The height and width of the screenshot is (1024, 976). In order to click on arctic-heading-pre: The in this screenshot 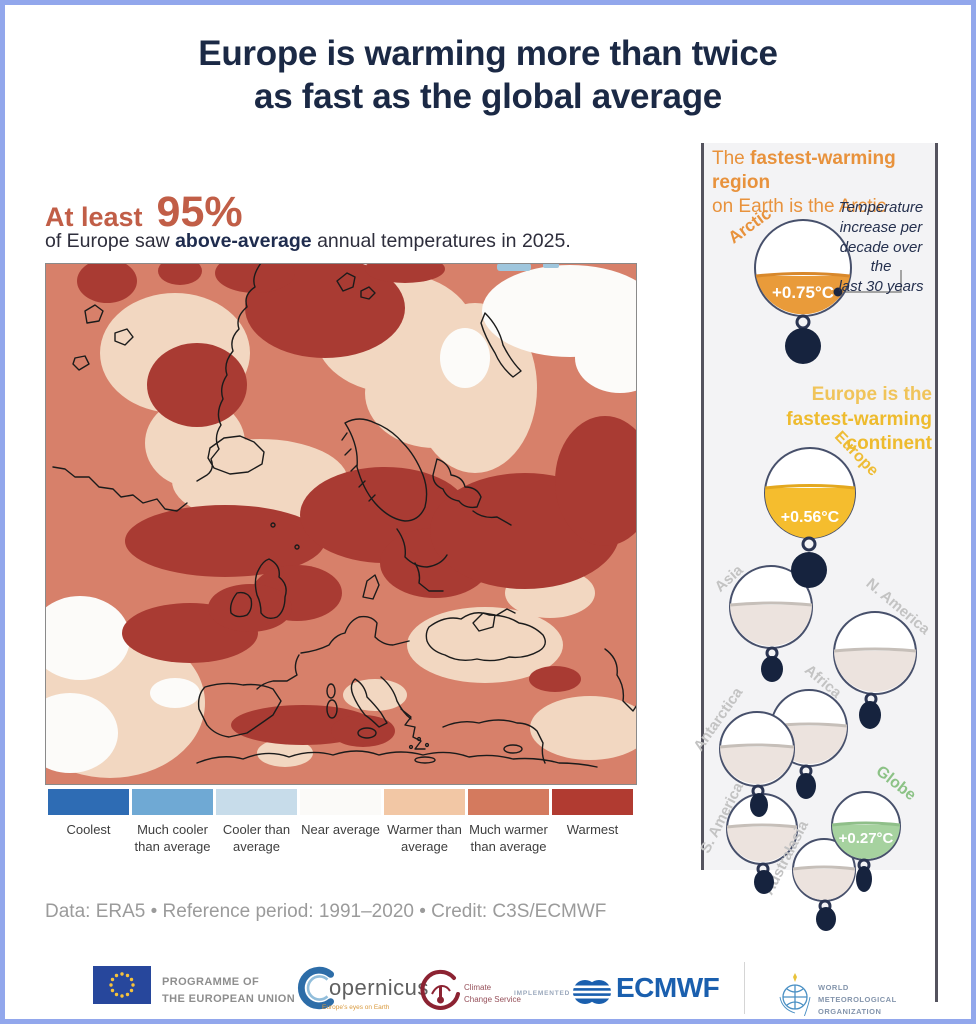, I will do `click(731, 158)`.